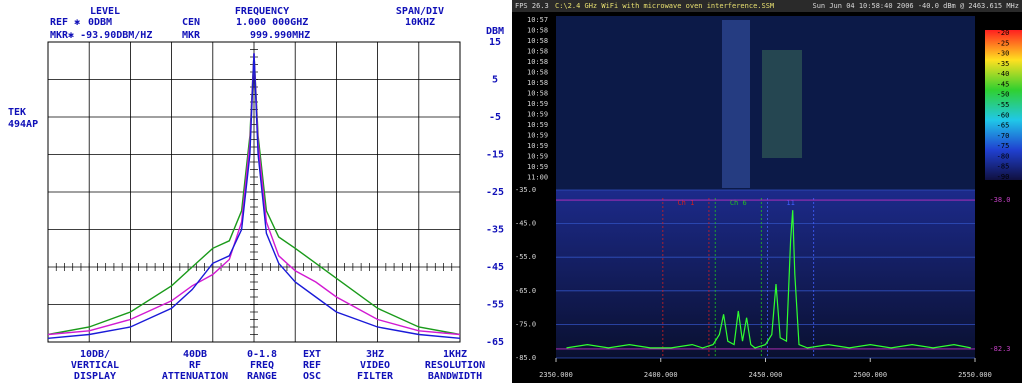  Describe the element at coordinates (790, 203) in the screenshot. I see `channel-label: 11` at that location.